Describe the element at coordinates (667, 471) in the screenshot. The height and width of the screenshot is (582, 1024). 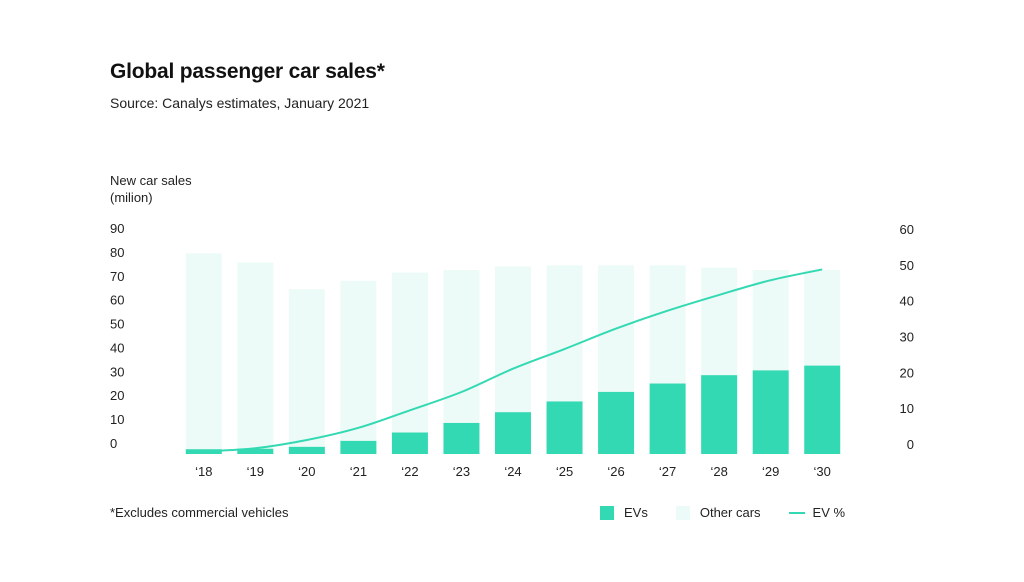
I see `x-tick-label: ‘27` at that location.